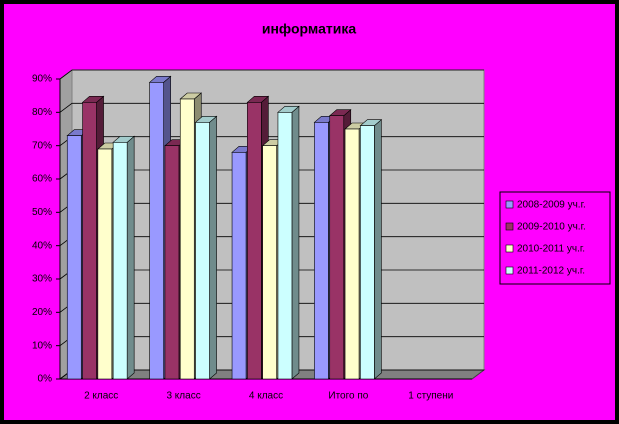 The image size is (619, 424). What do you see at coordinates (266, 396) in the screenshot?
I see `x-tick-label: 4 класс` at bounding box center [266, 396].